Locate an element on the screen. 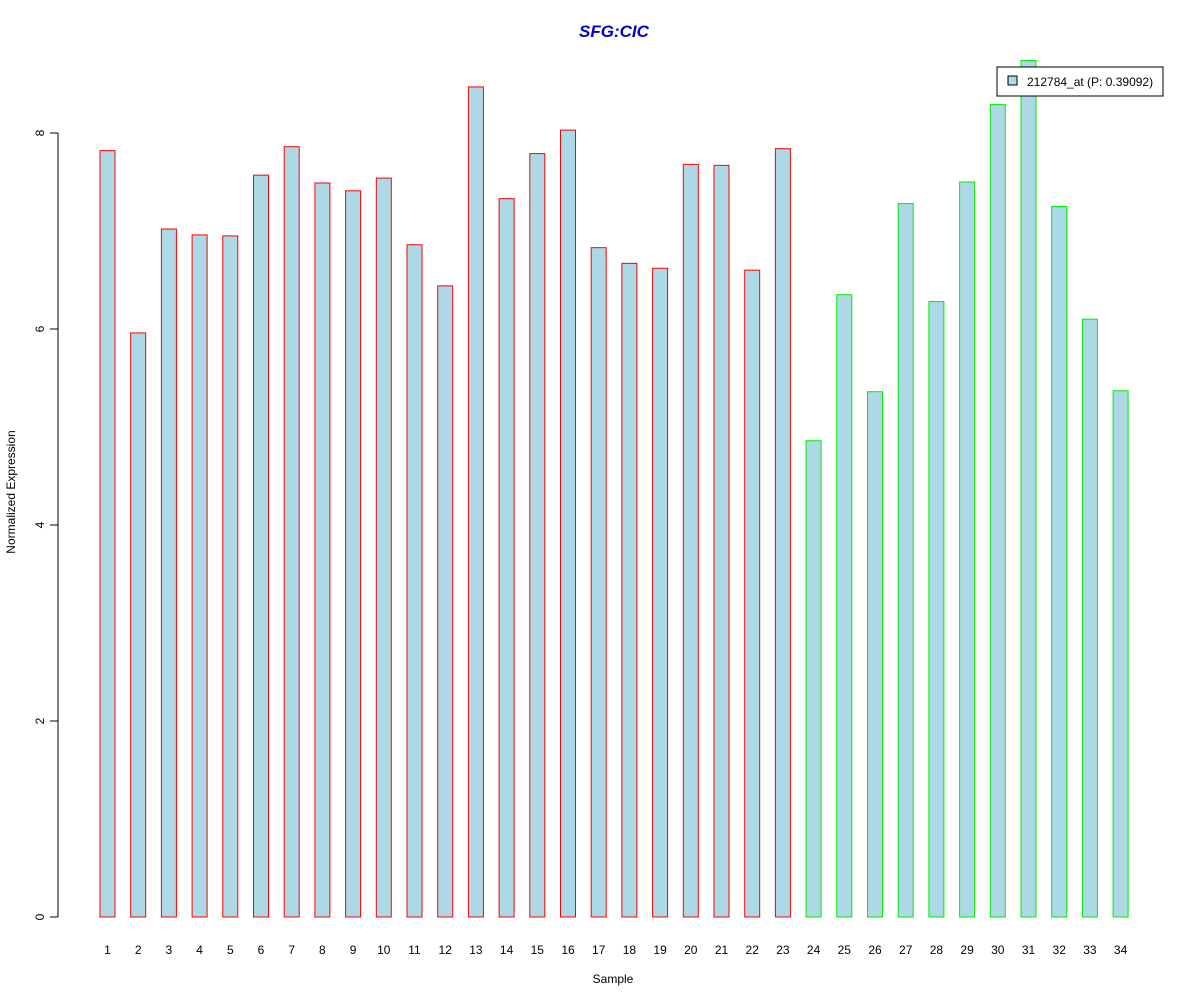 The image size is (1200, 1000). x-tick-label-5: 5 is located at coordinates (230, 950).